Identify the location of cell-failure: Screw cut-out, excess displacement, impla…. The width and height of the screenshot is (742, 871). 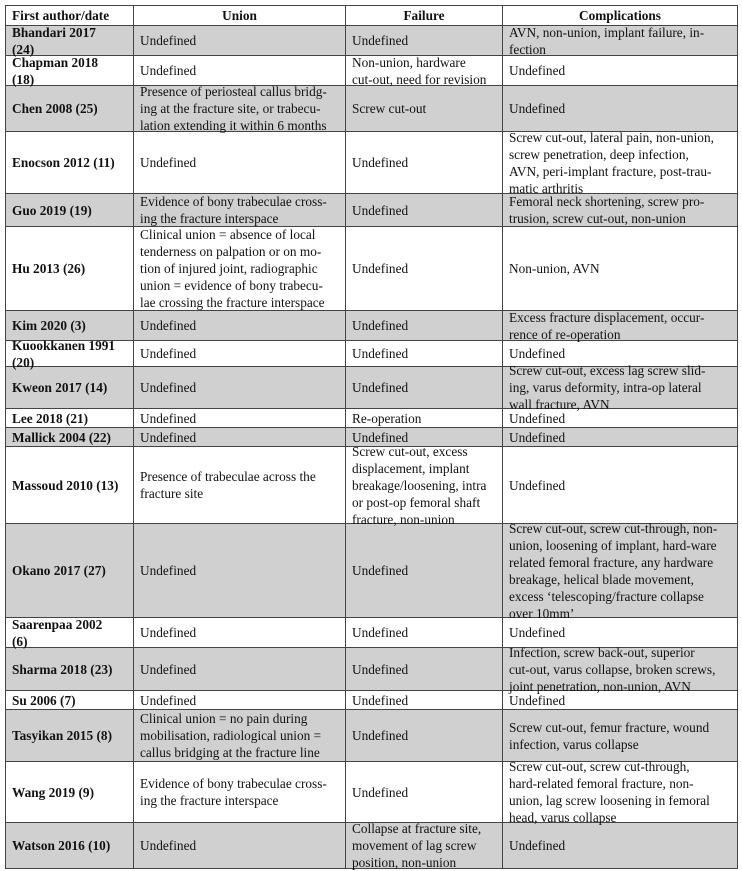
(424, 485).